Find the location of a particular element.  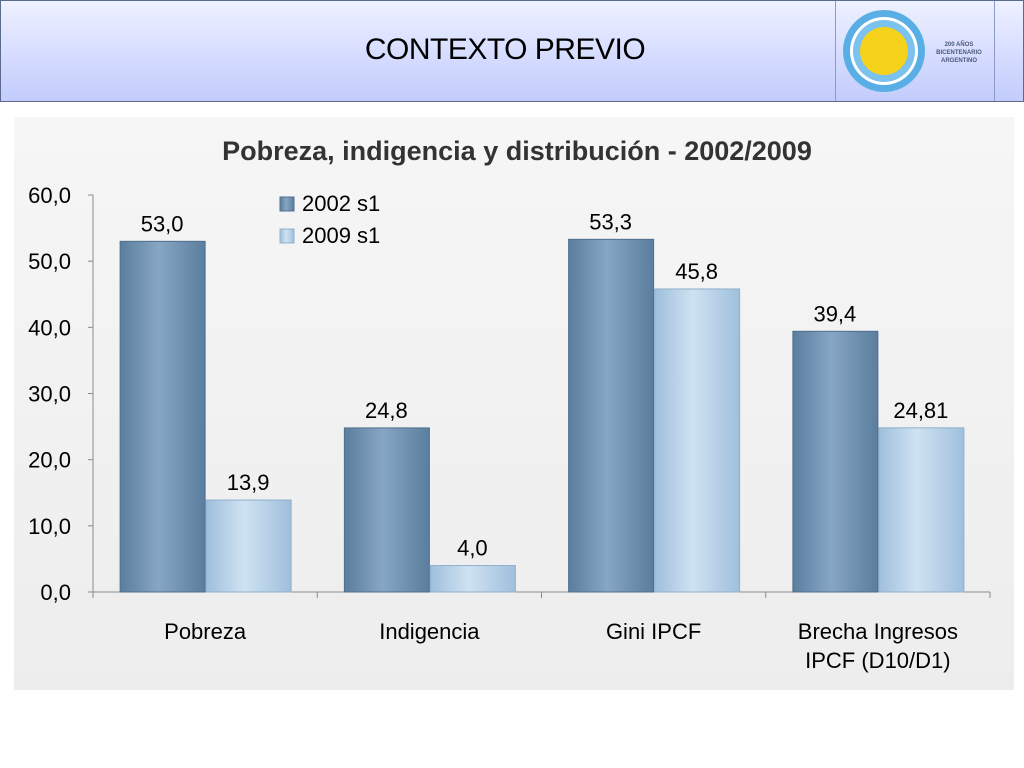

x-category-label: Gini IPCF is located at coordinates (653, 631).